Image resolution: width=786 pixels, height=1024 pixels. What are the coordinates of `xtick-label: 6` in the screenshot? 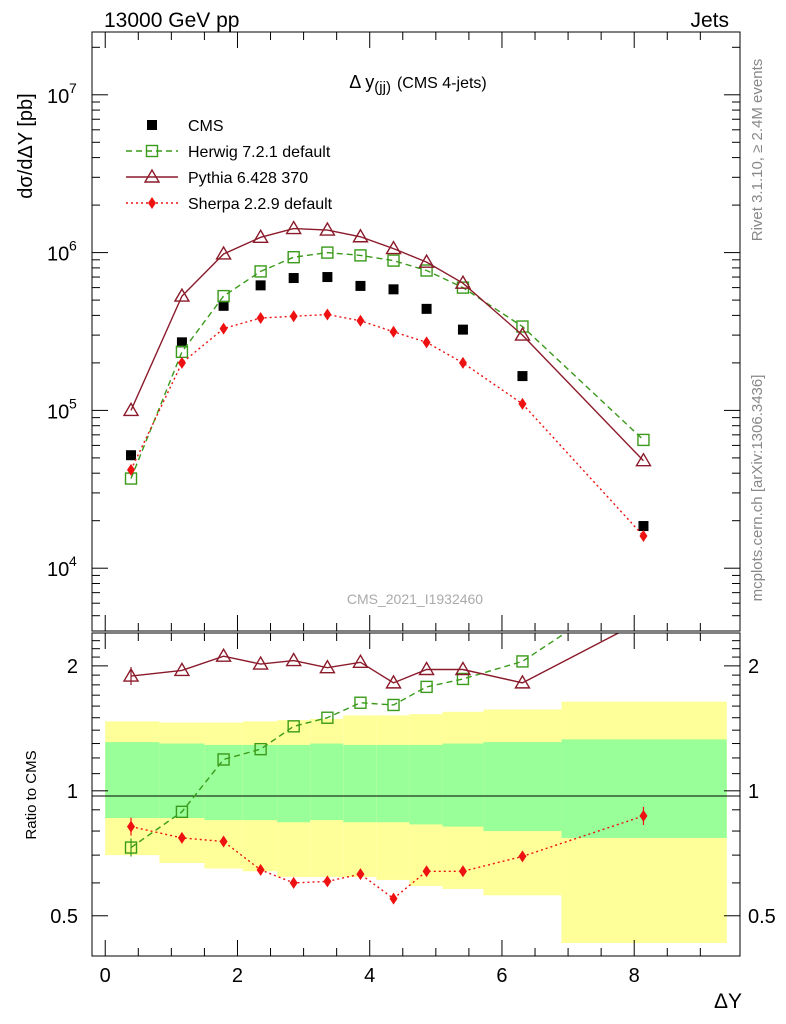 It's located at (501, 976).